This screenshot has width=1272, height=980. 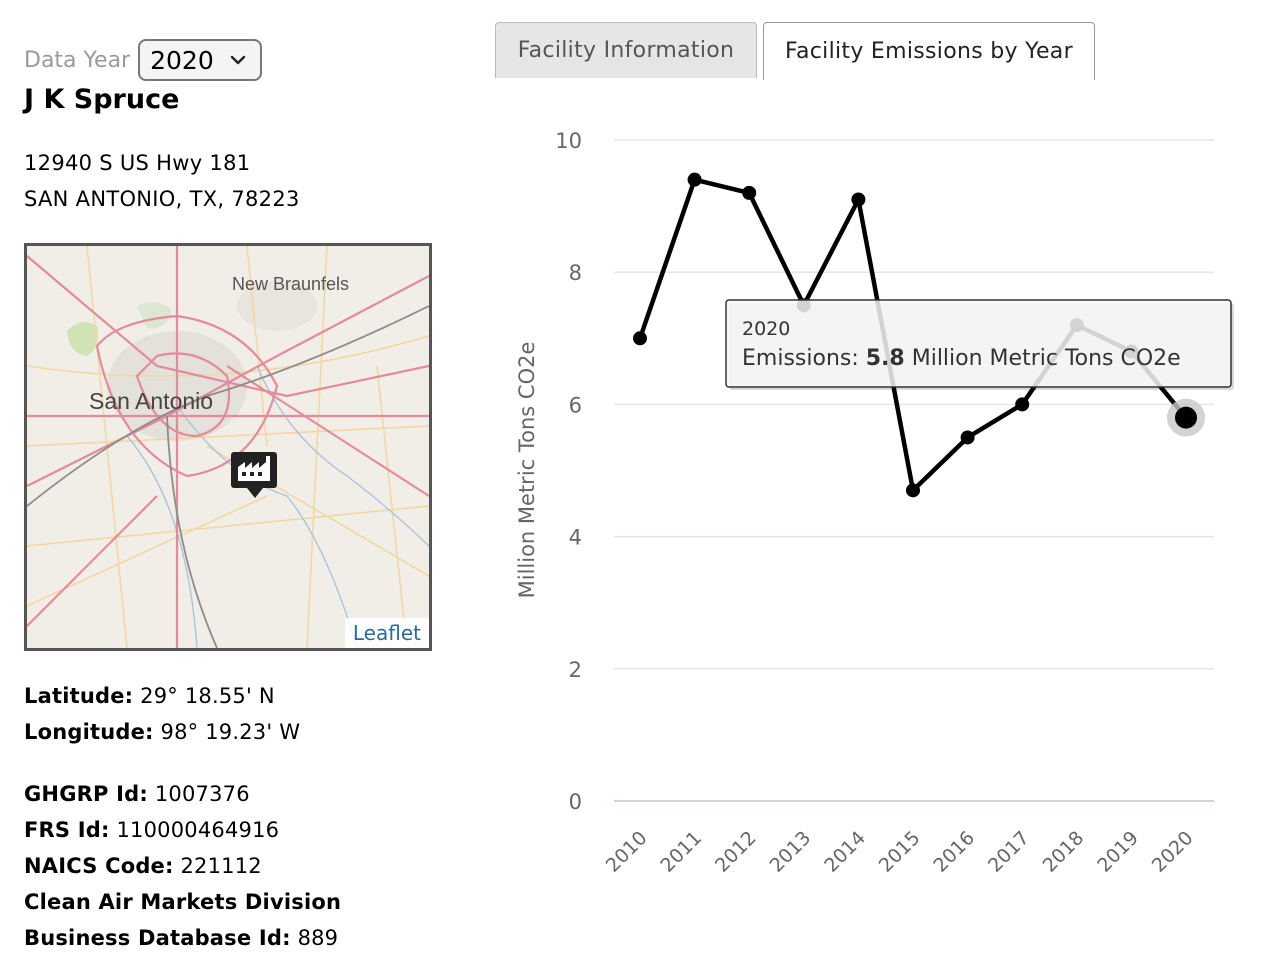 I want to click on camd-row: Business Database Id: 889, so click(x=181, y=938).